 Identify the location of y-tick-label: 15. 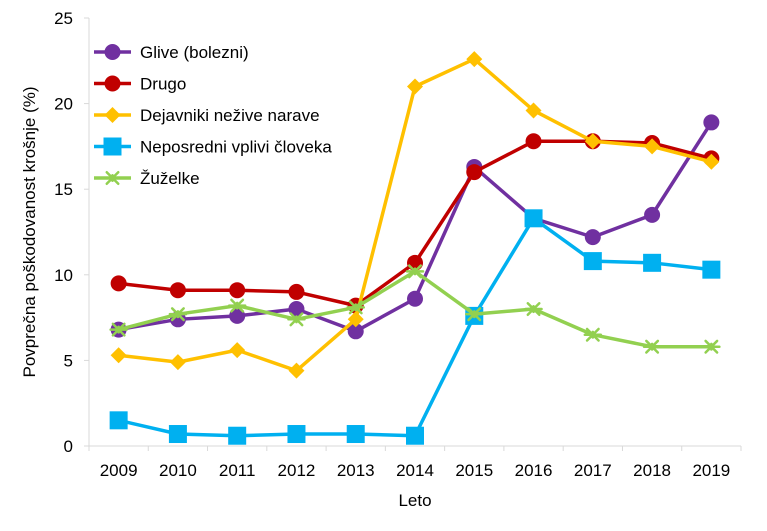
(63, 189).